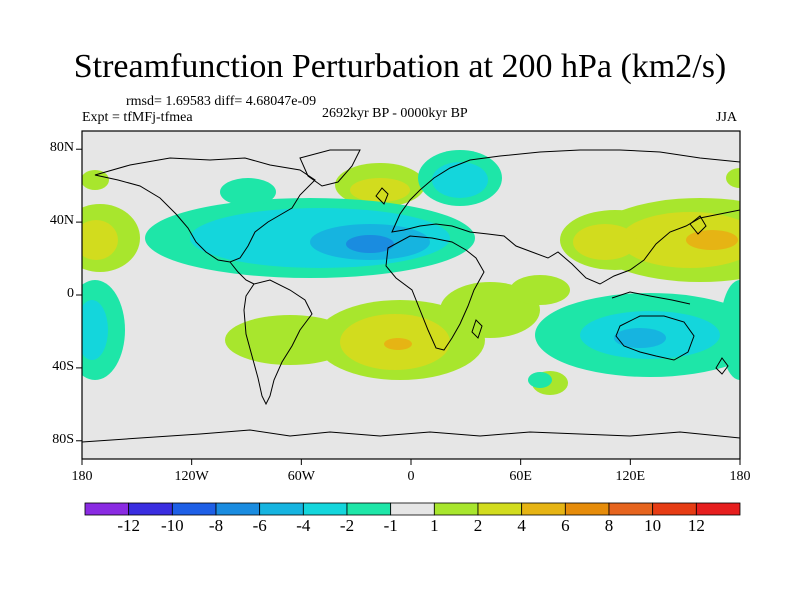 The image size is (800, 600). What do you see at coordinates (722, 366) in the screenshot?
I see `new-zealand-coast` at bounding box center [722, 366].